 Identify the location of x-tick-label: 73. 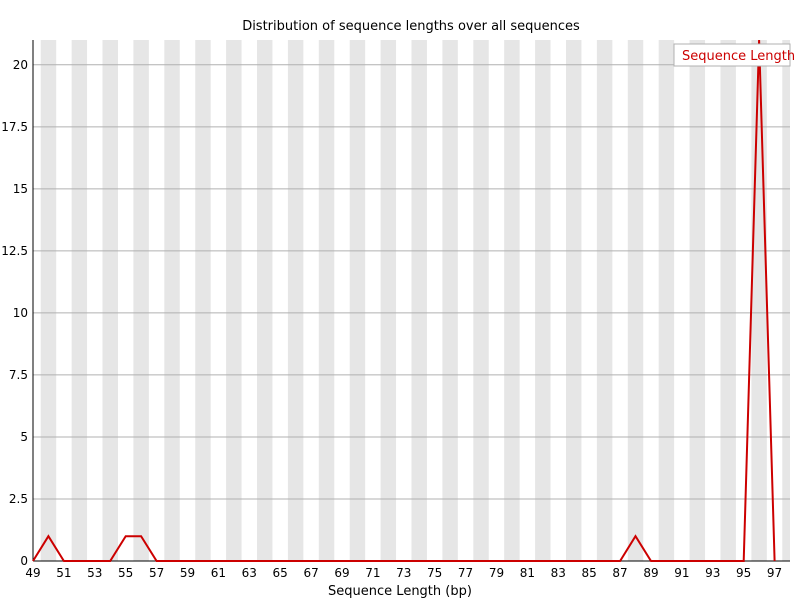
(403, 573).